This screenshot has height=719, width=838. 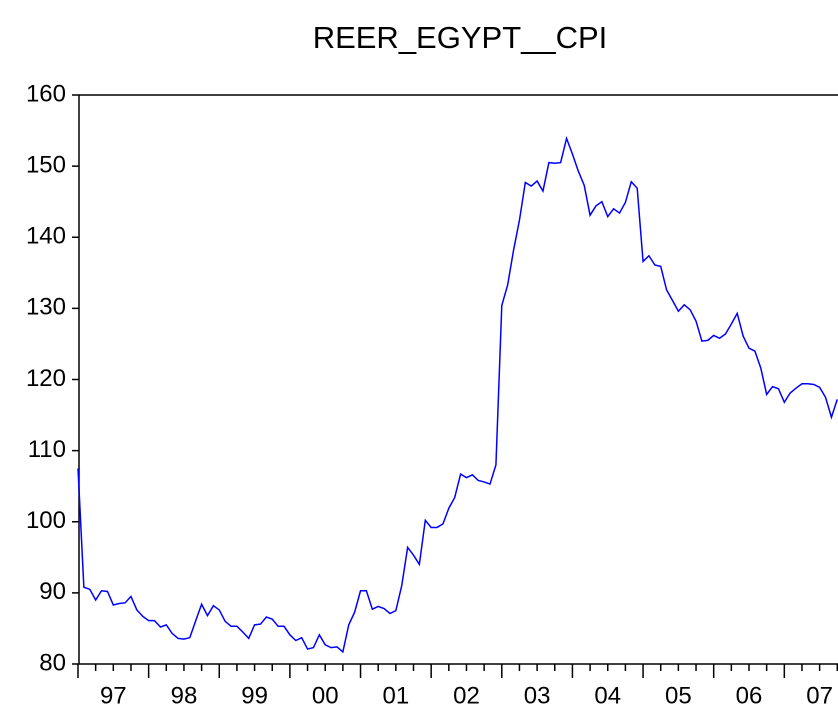 I want to click on y-tick-label: 90, so click(x=52, y=591).